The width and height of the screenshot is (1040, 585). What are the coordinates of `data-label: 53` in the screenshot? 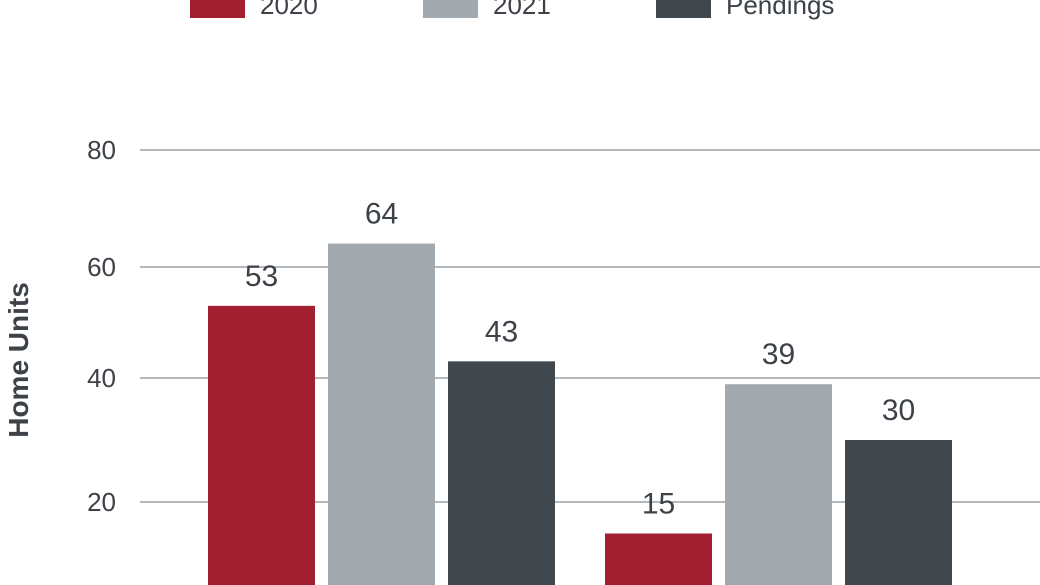 It's located at (261, 276).